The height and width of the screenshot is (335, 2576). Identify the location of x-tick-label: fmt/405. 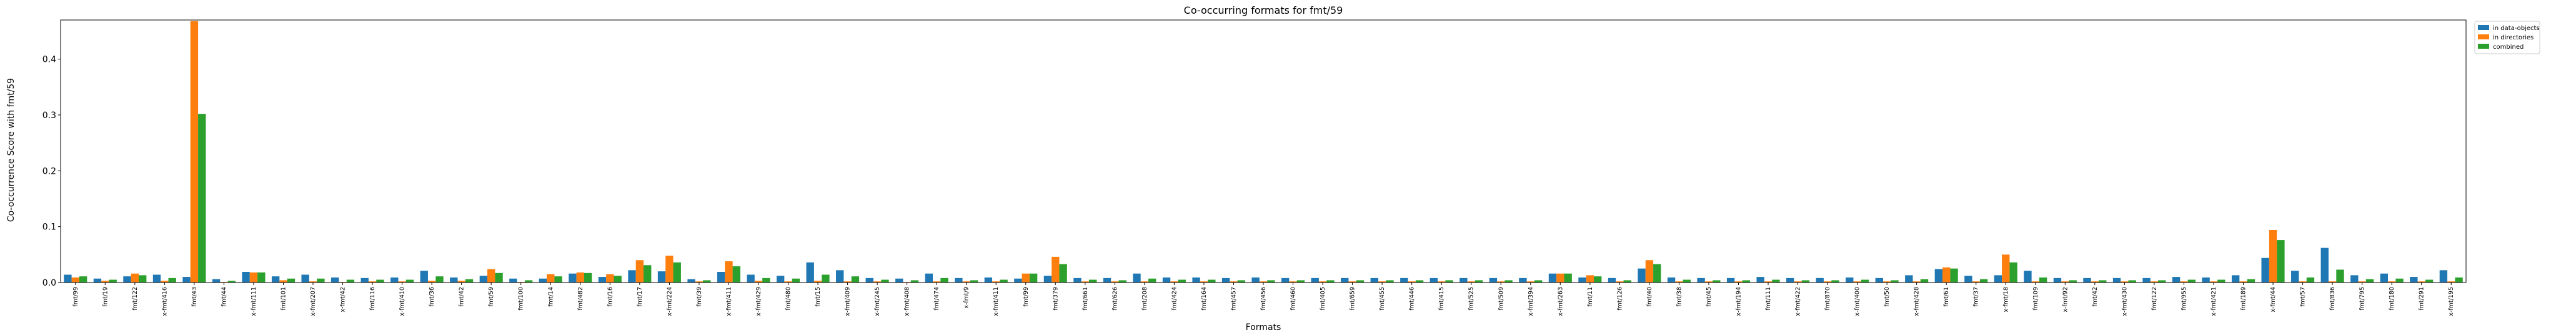
(1323, 299).